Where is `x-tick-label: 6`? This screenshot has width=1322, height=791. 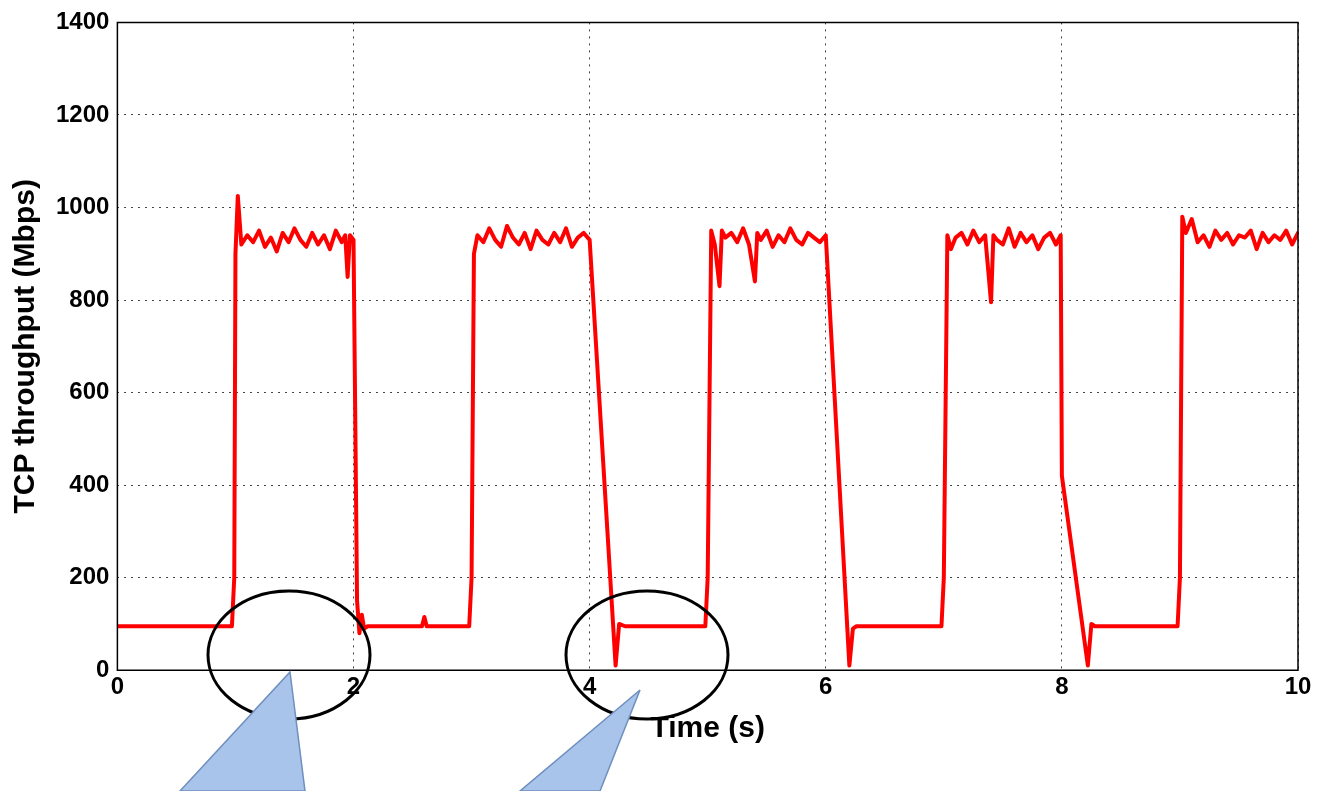 x-tick-label: 6 is located at coordinates (826, 686).